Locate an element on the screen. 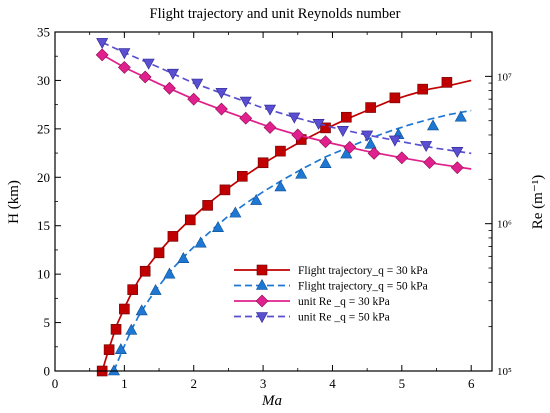 The image size is (550, 413). x-tick-label: 3 is located at coordinates (263, 383).